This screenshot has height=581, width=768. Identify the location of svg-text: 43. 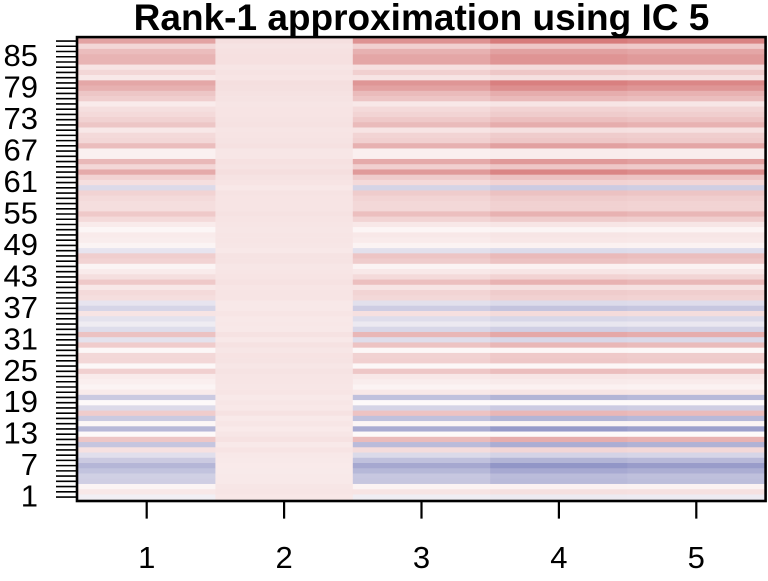
(21, 275).